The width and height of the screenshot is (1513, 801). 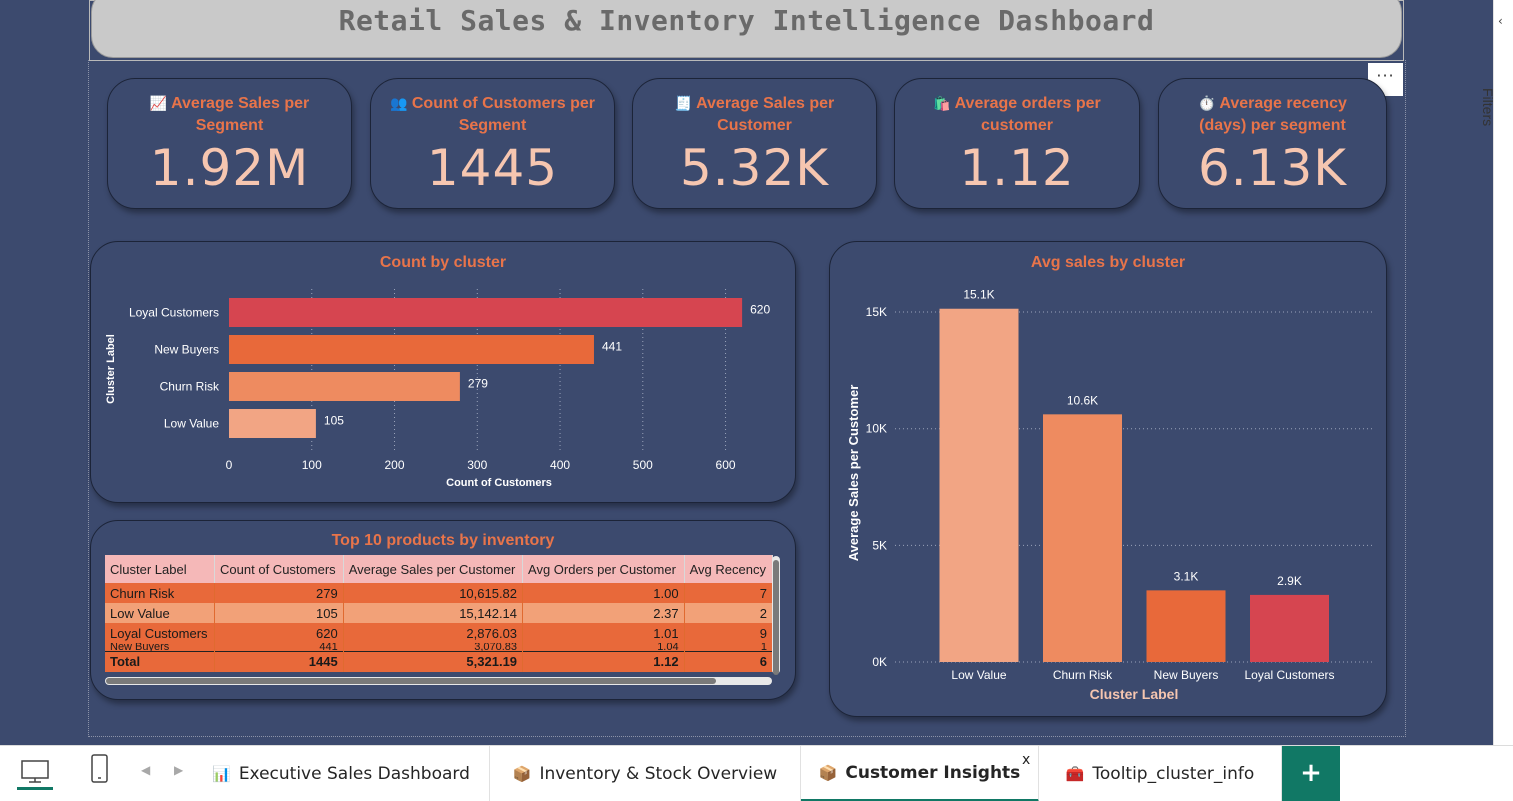 I want to click on shopping-bags-icon: 🛍️, so click(x=942, y=103).